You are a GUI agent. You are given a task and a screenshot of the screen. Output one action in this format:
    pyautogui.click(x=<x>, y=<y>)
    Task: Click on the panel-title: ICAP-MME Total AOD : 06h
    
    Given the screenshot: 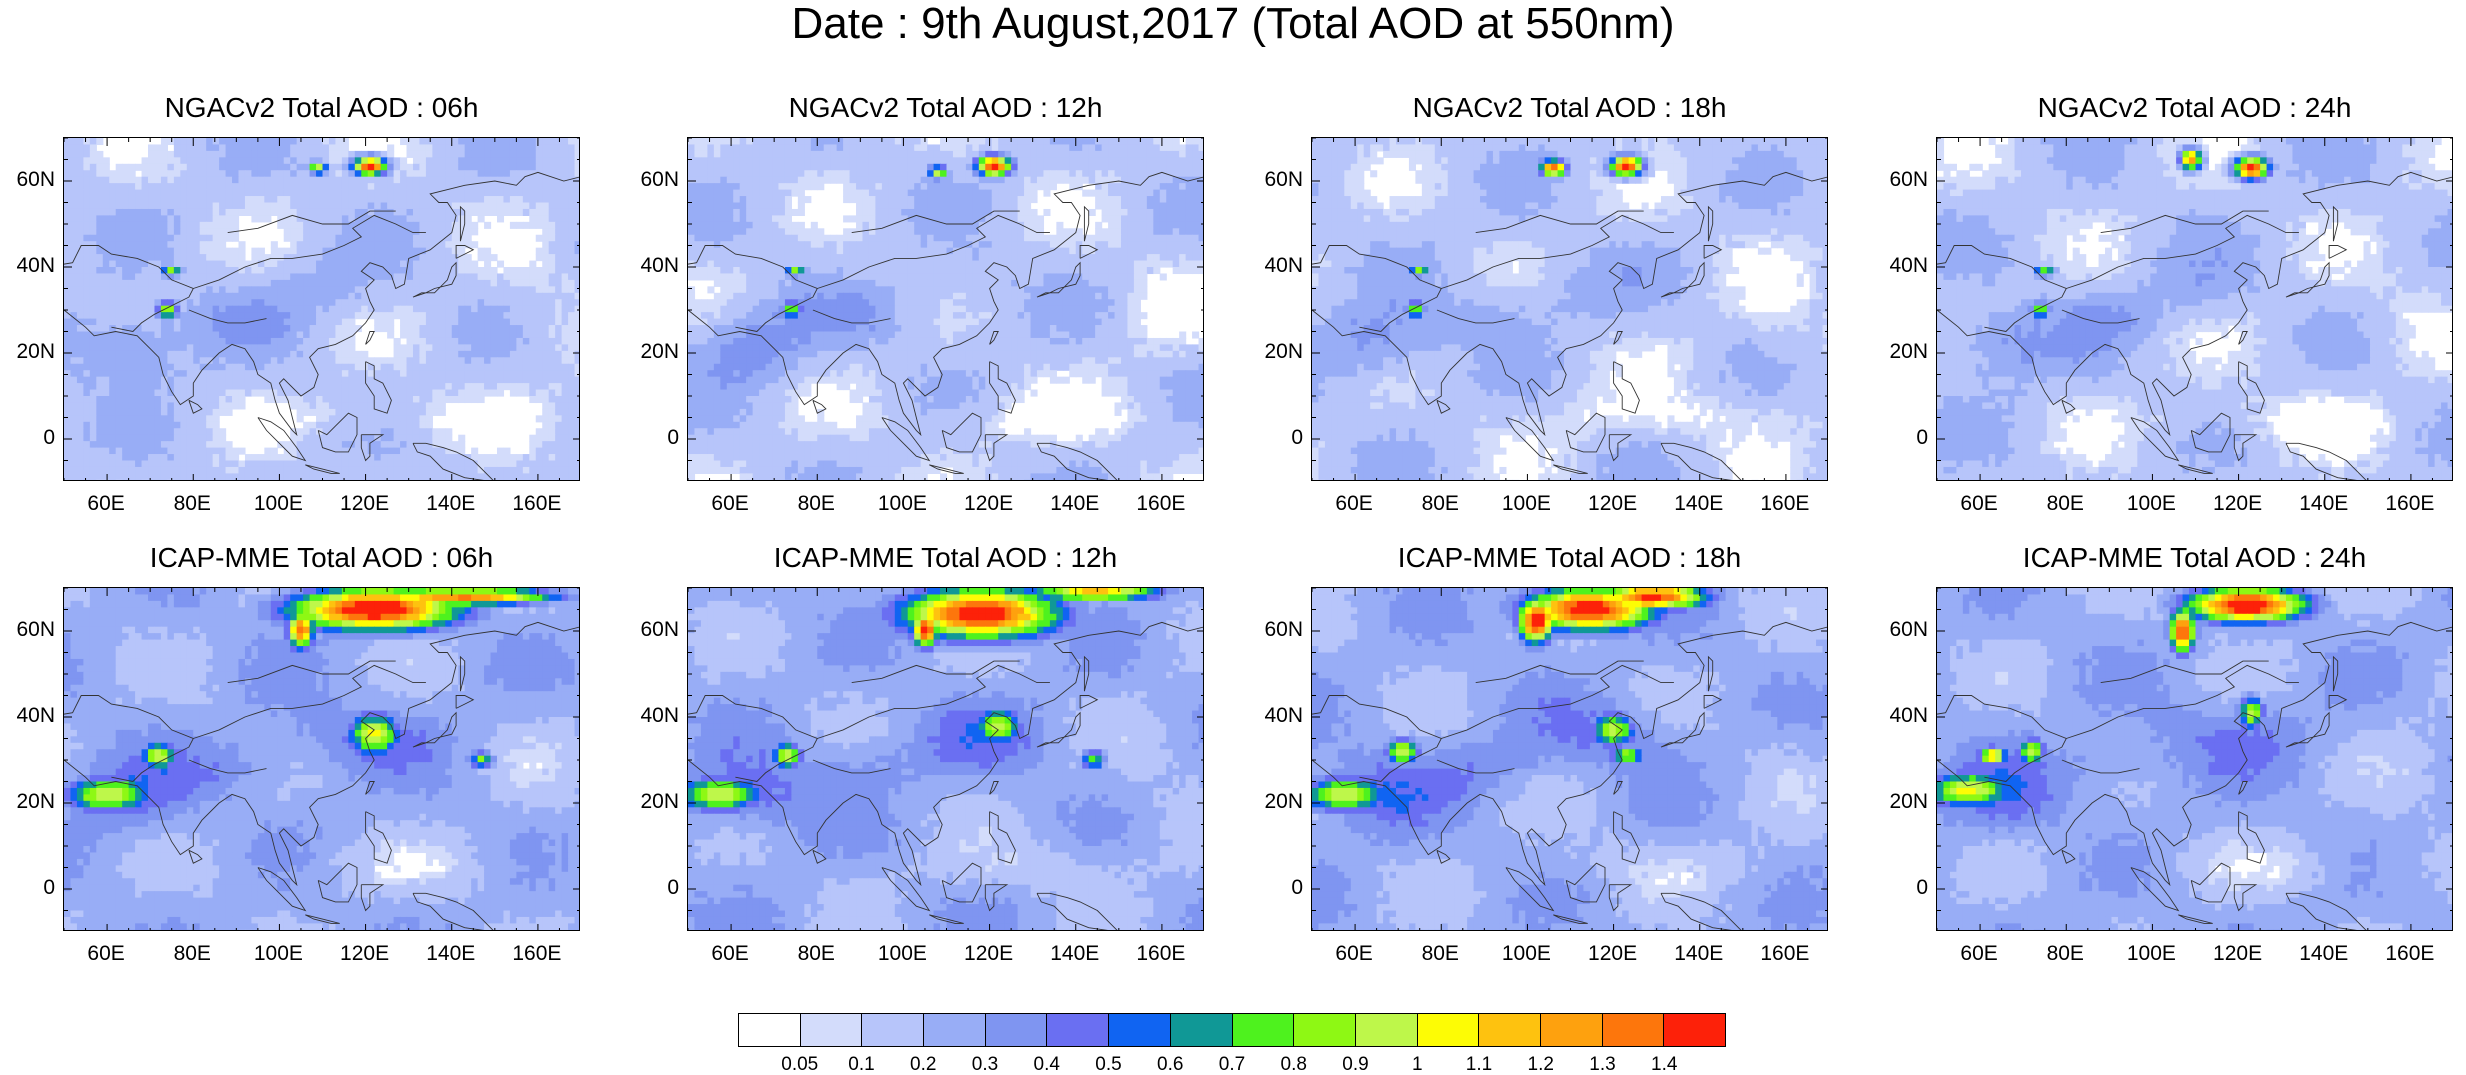 What is the action you would take?
    pyautogui.click(x=321, y=558)
    